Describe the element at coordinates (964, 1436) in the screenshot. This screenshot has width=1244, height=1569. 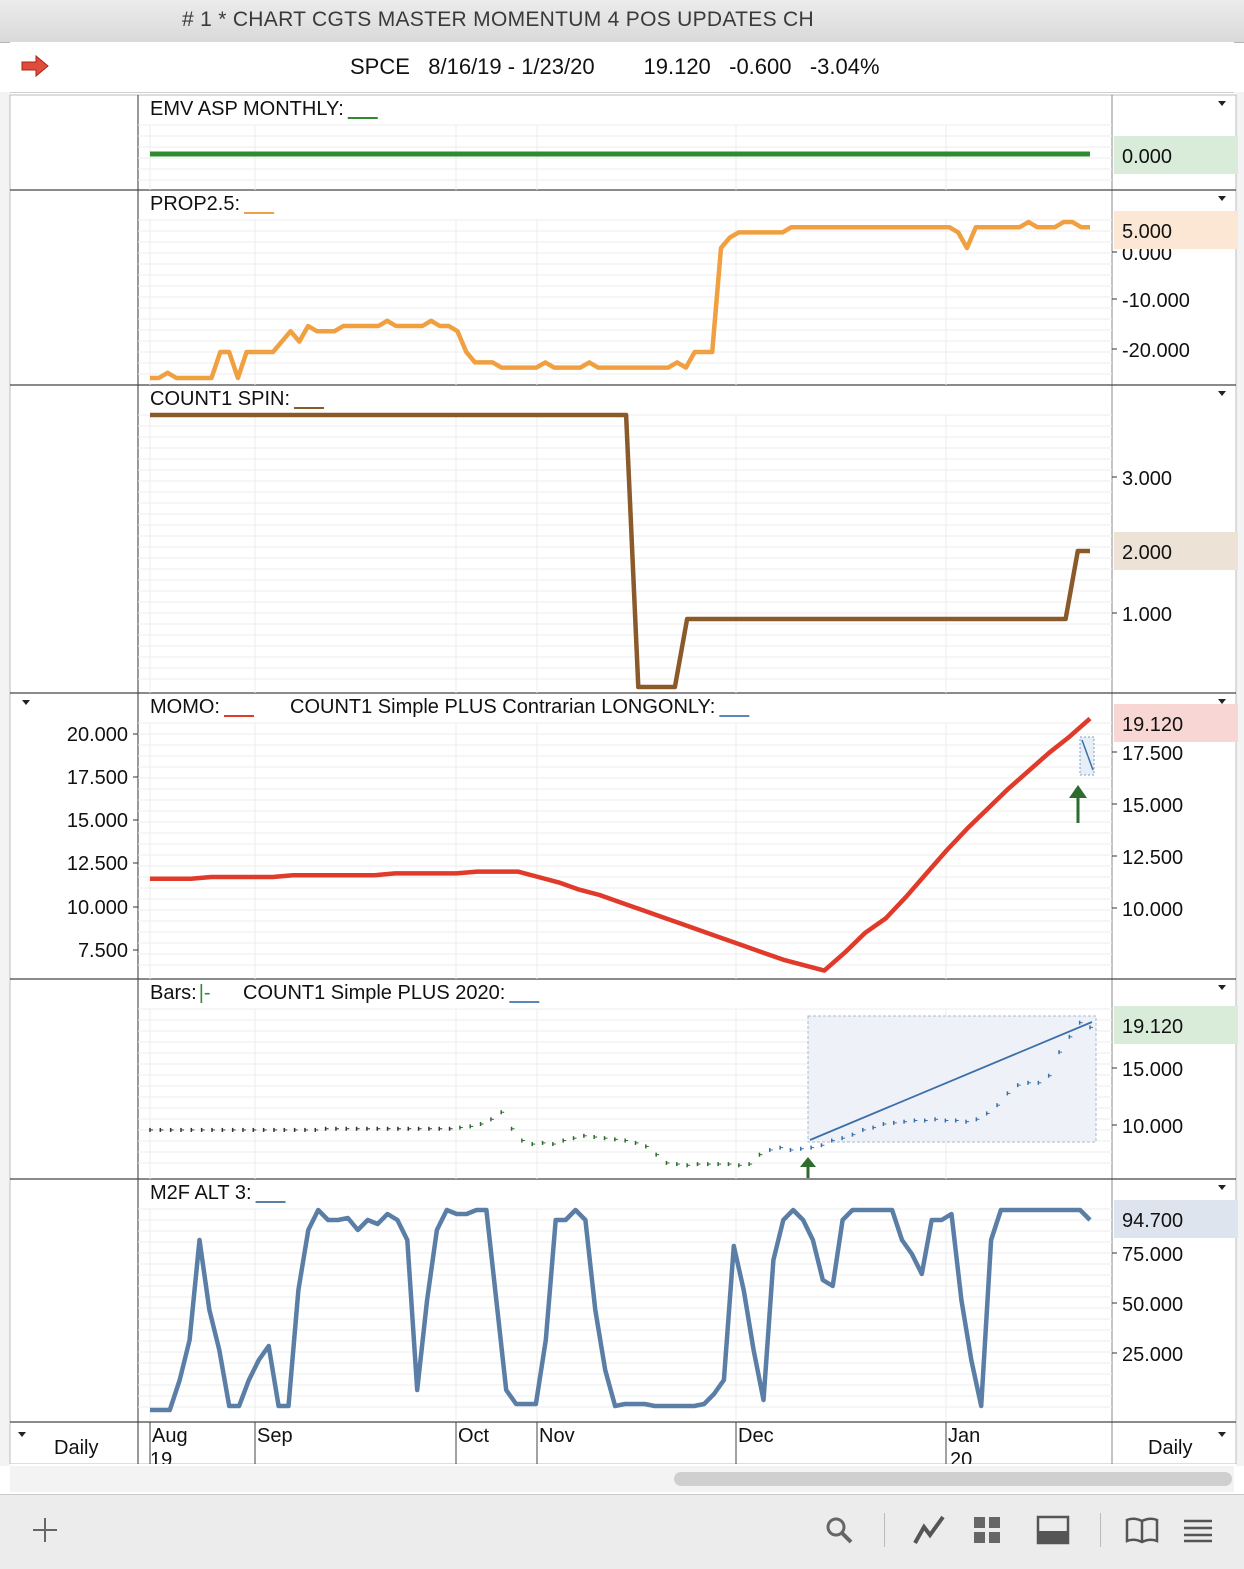
I see `month-label: Jan` at that location.